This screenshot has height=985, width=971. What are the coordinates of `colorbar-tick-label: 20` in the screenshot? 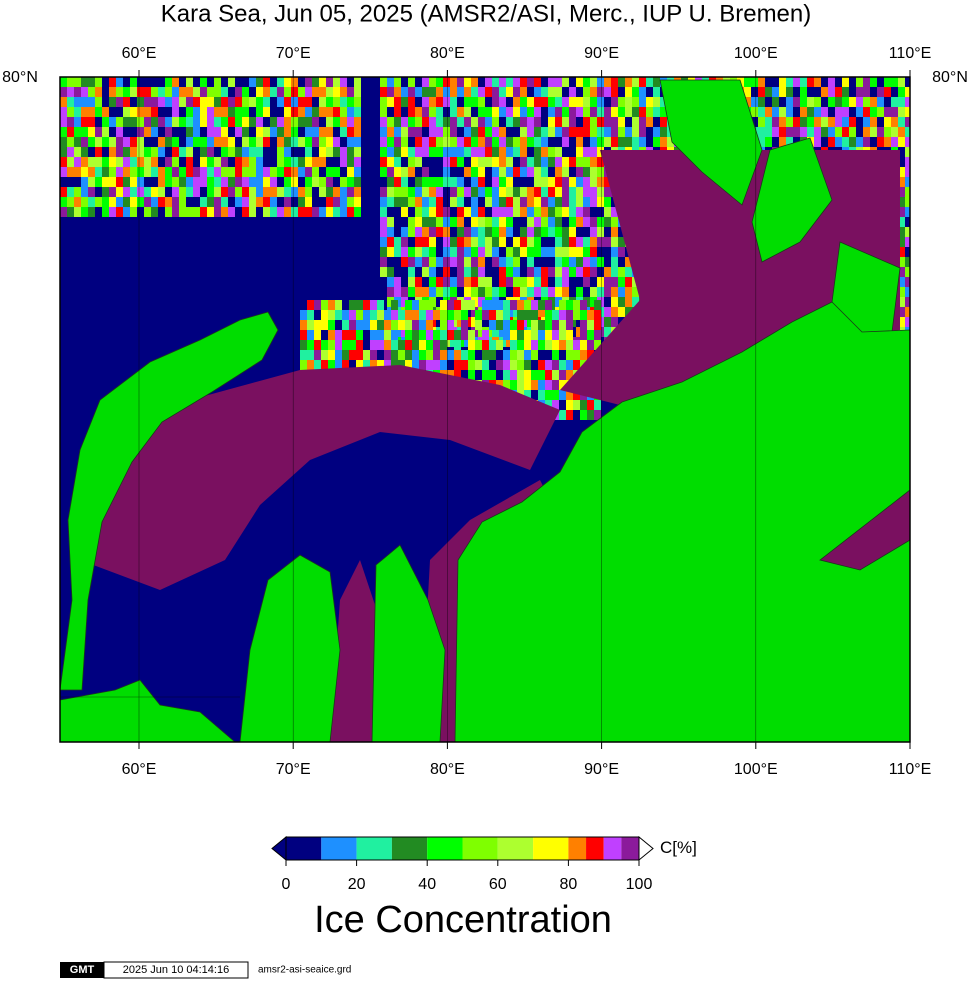 It's located at (357, 884).